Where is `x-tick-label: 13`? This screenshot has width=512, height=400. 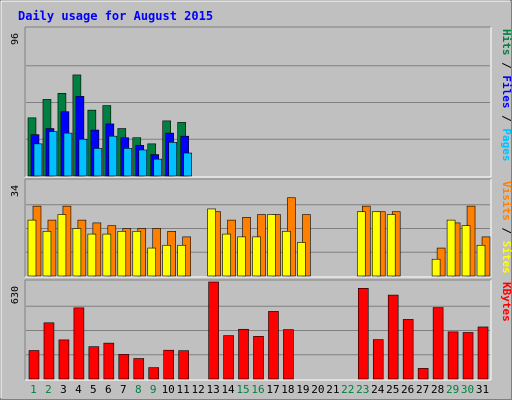
x-tick-label: 13 is located at coordinates (212, 389).